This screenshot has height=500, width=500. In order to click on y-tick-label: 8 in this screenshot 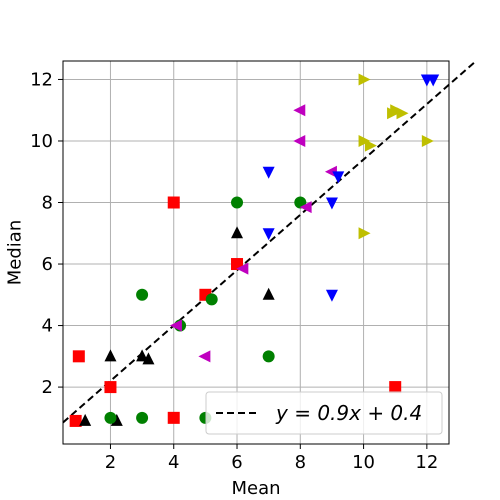, I will do `click(47, 203)`.